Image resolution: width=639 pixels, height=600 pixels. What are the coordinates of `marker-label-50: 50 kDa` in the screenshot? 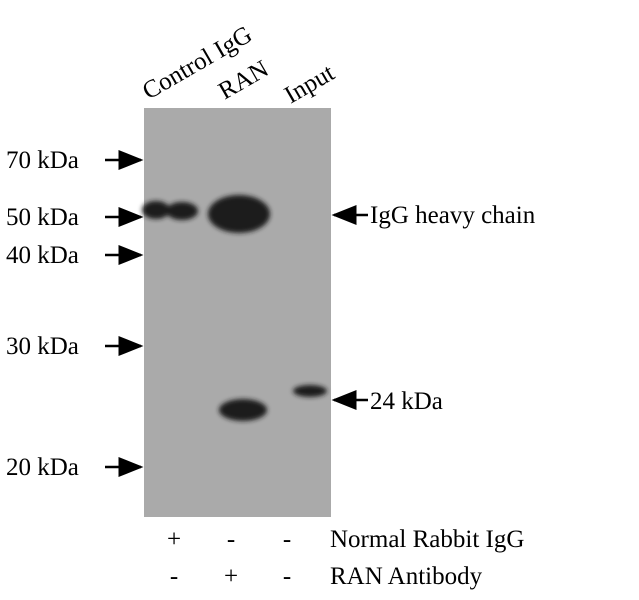 It's located at (42, 217).